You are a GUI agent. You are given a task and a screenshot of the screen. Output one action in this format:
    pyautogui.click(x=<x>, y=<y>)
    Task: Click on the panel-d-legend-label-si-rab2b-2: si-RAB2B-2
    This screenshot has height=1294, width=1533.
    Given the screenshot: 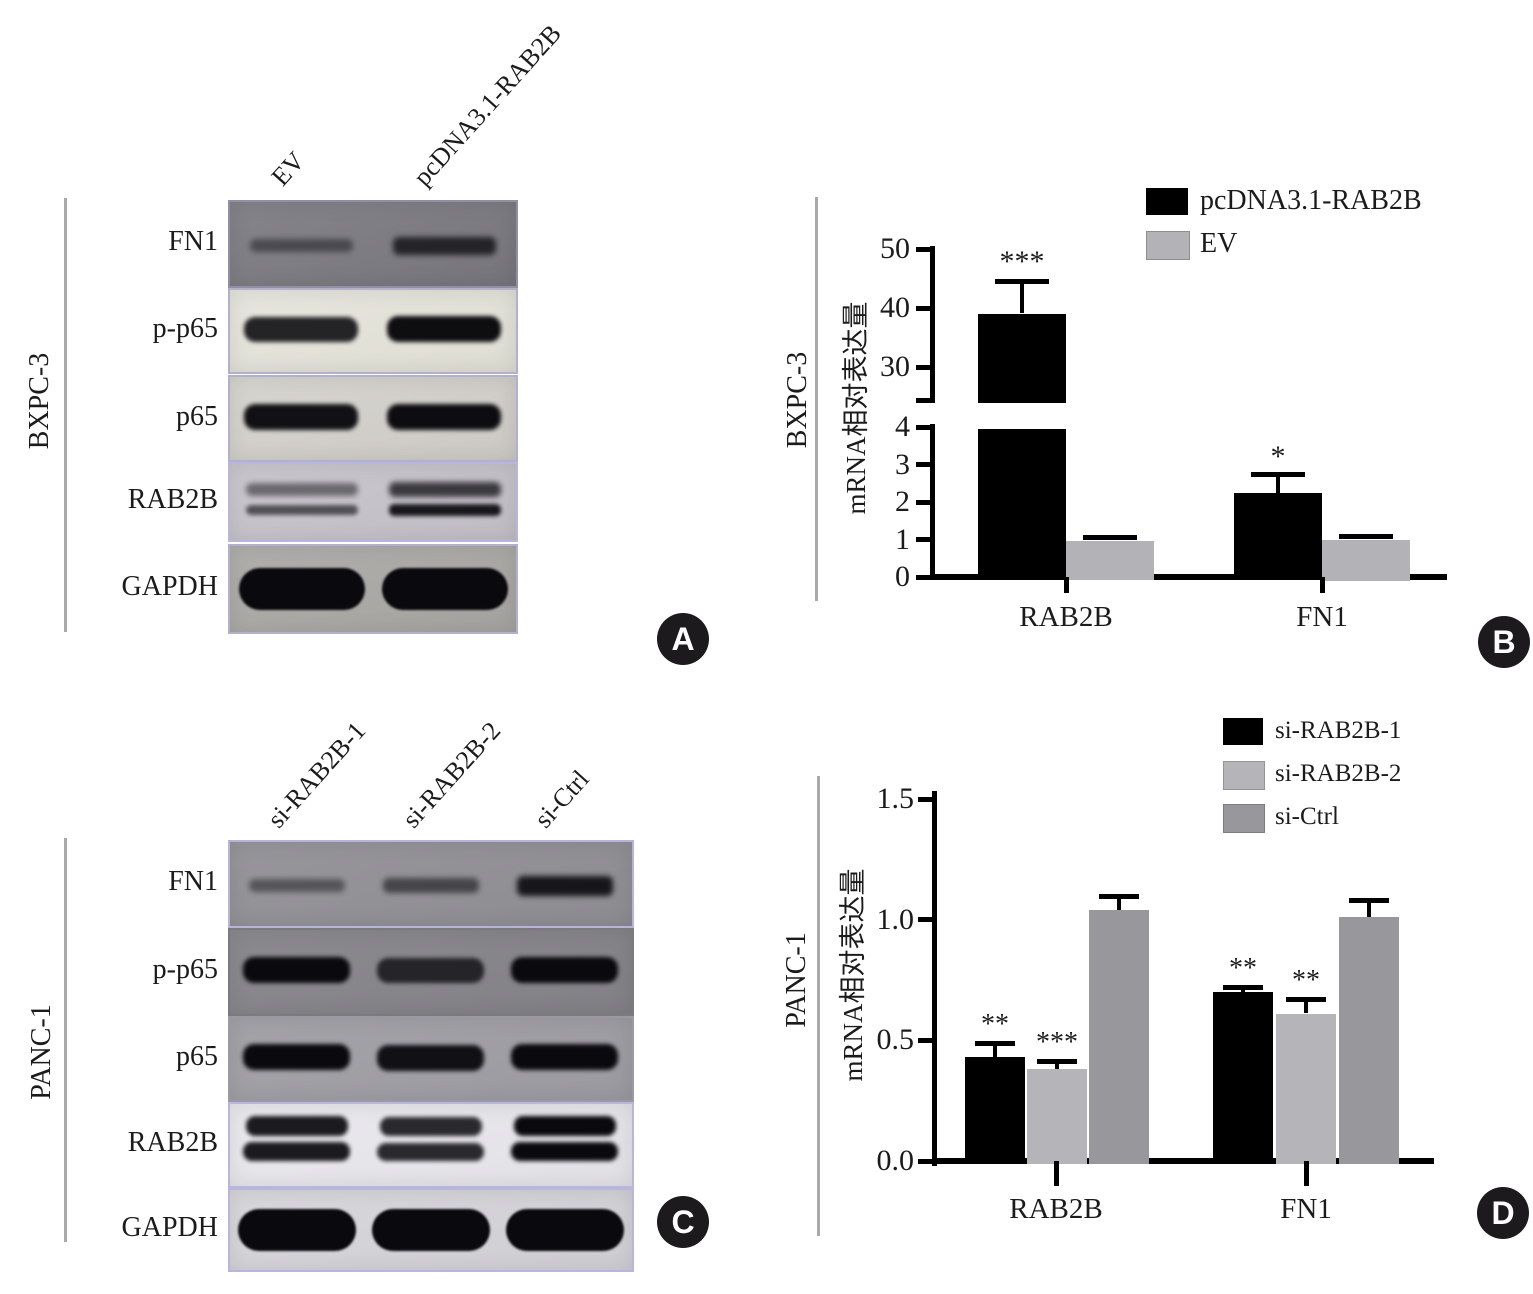 What is the action you would take?
    pyautogui.click(x=1338, y=773)
    